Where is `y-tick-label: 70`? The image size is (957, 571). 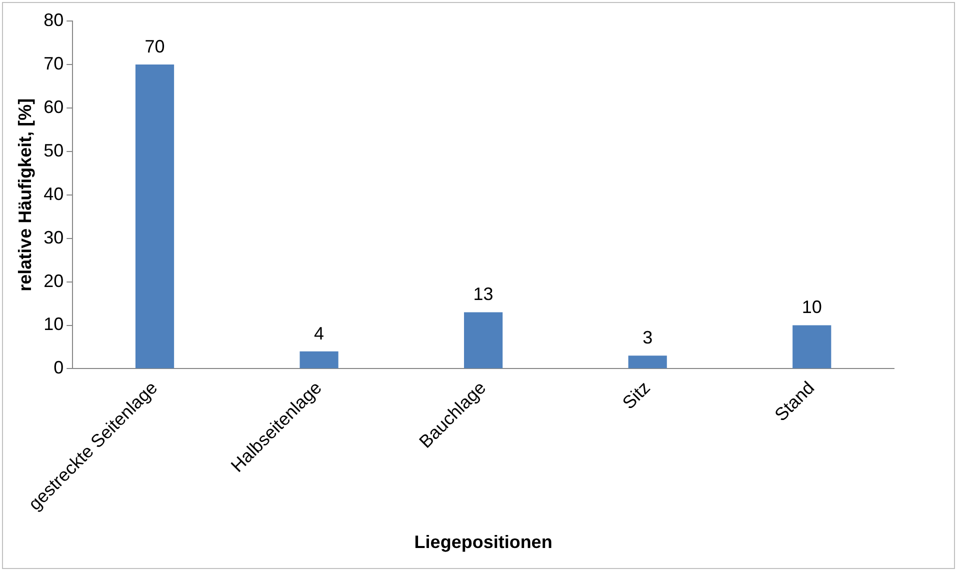
y-tick-label: 70 is located at coordinates (54, 63).